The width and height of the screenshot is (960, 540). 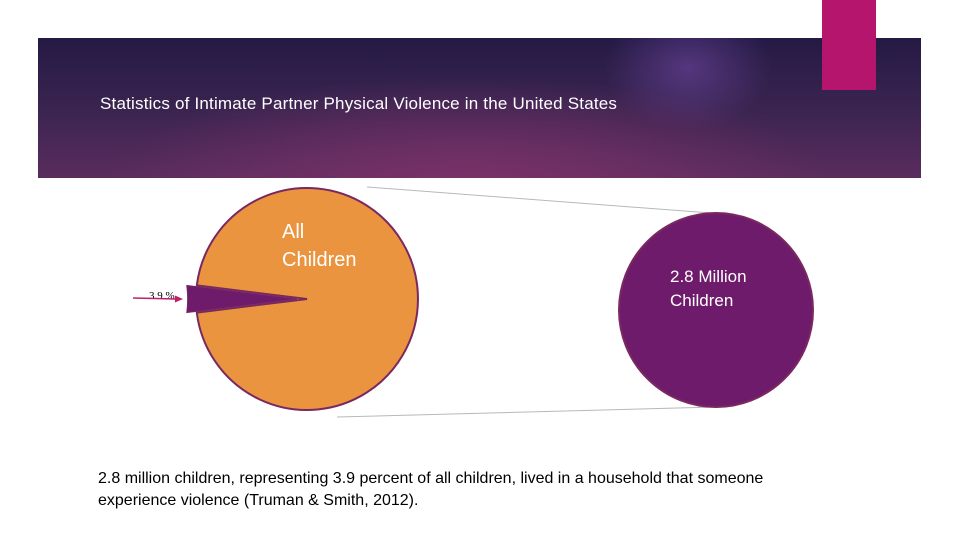 What do you see at coordinates (319, 246) in the screenshot?
I see `pie-label-all-children: All Children` at bounding box center [319, 246].